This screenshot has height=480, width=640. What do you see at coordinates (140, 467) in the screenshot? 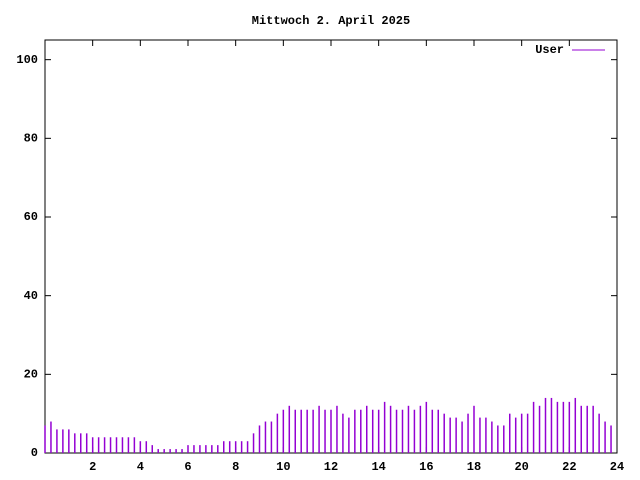
I see `x-tick-label: 4` at bounding box center [140, 467].